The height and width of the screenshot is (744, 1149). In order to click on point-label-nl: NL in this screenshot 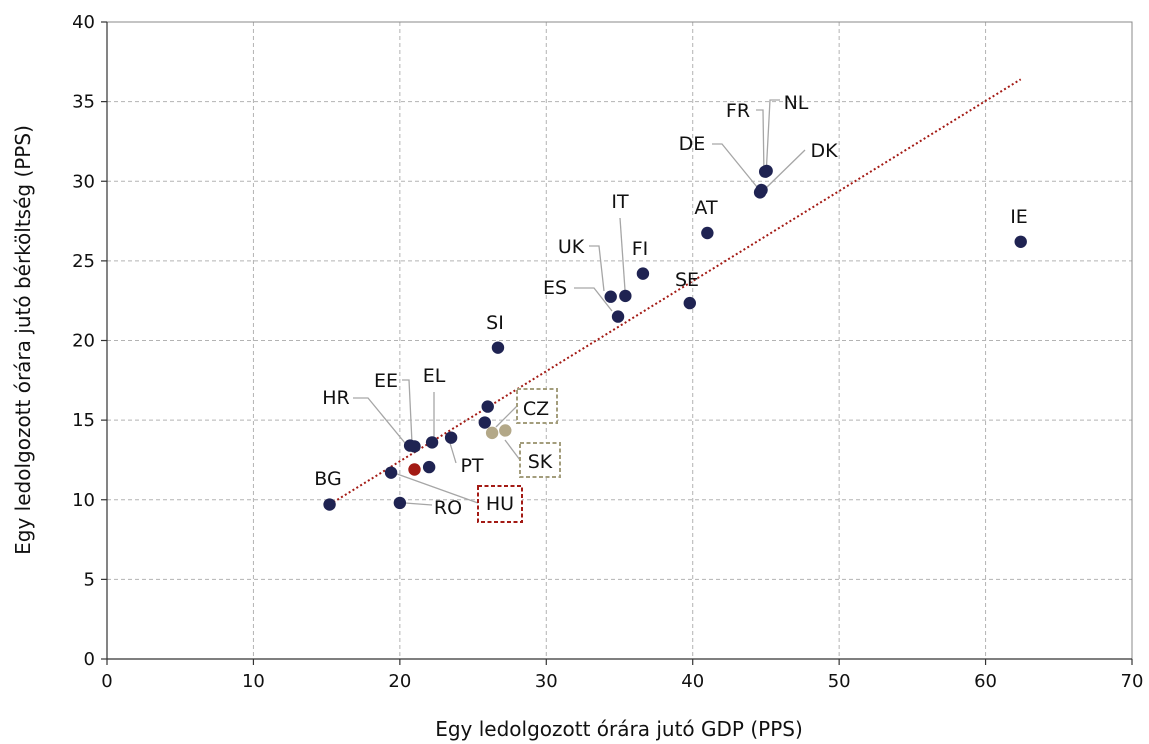, I will do `click(796, 103)`.